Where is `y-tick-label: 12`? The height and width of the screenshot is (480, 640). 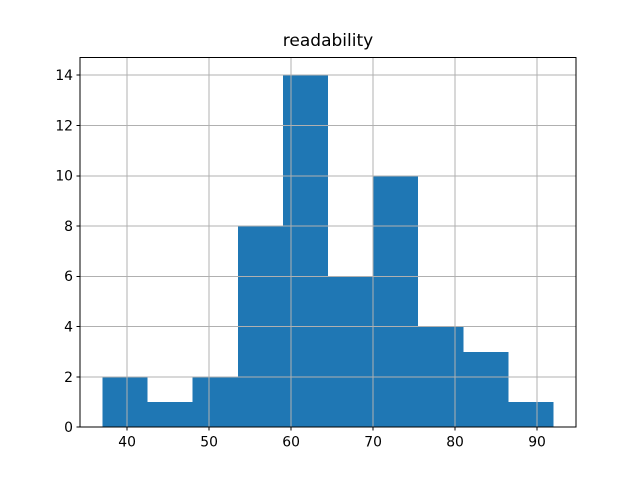
y-tick-label: 12 is located at coordinates (64, 126).